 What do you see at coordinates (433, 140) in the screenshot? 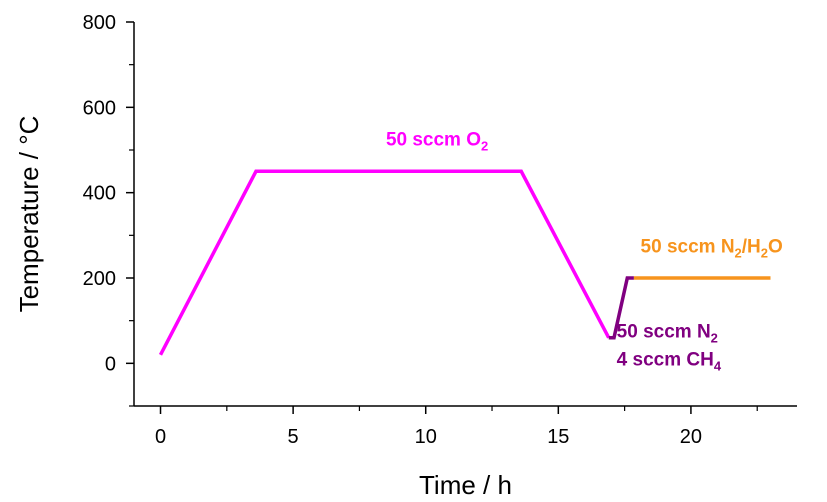
I see `annotation-text: 50 sccm O` at bounding box center [433, 140].